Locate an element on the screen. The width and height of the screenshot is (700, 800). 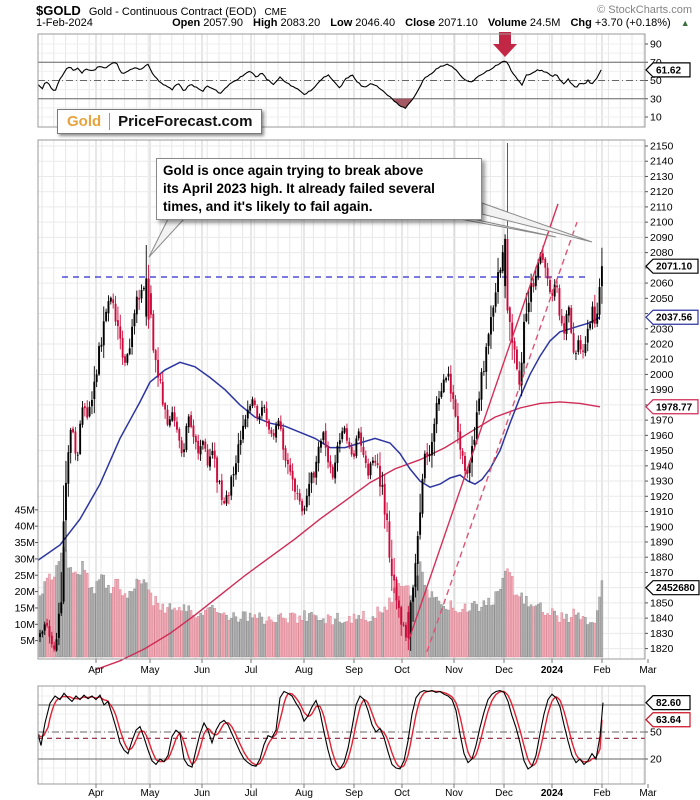
svg-text: 2100 is located at coordinates (662, 223).